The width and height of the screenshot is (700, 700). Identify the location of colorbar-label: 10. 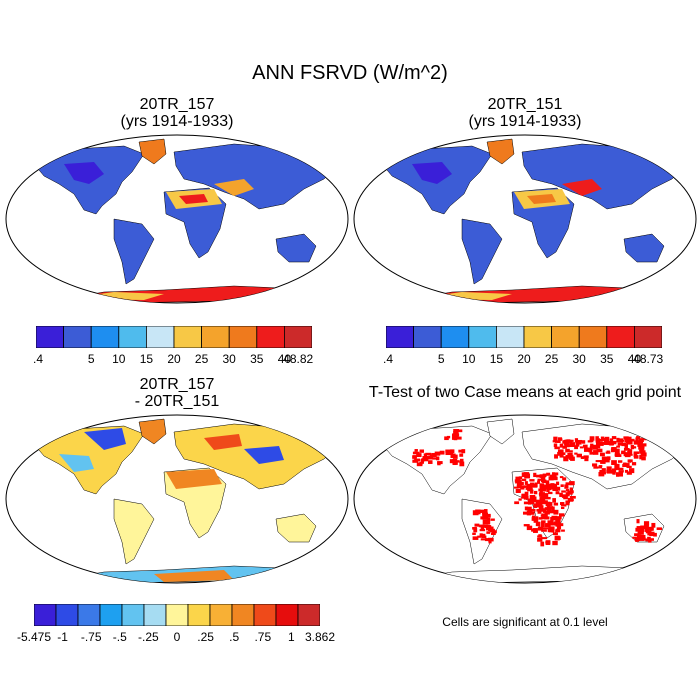
(469, 359).